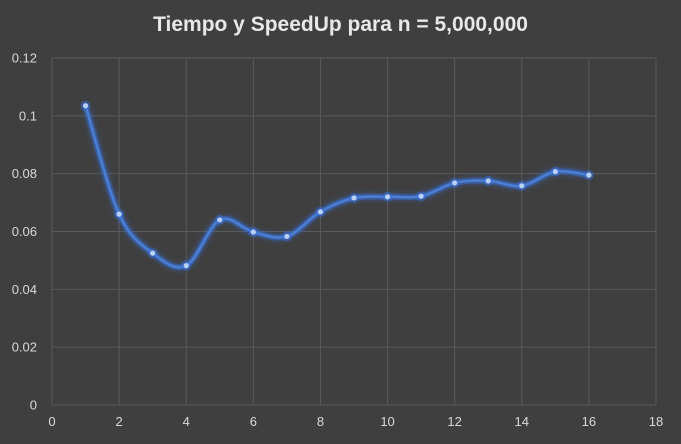 This screenshot has height=444, width=681. Describe the element at coordinates (253, 421) in the screenshot. I see `x-tick-label: 6` at that location.